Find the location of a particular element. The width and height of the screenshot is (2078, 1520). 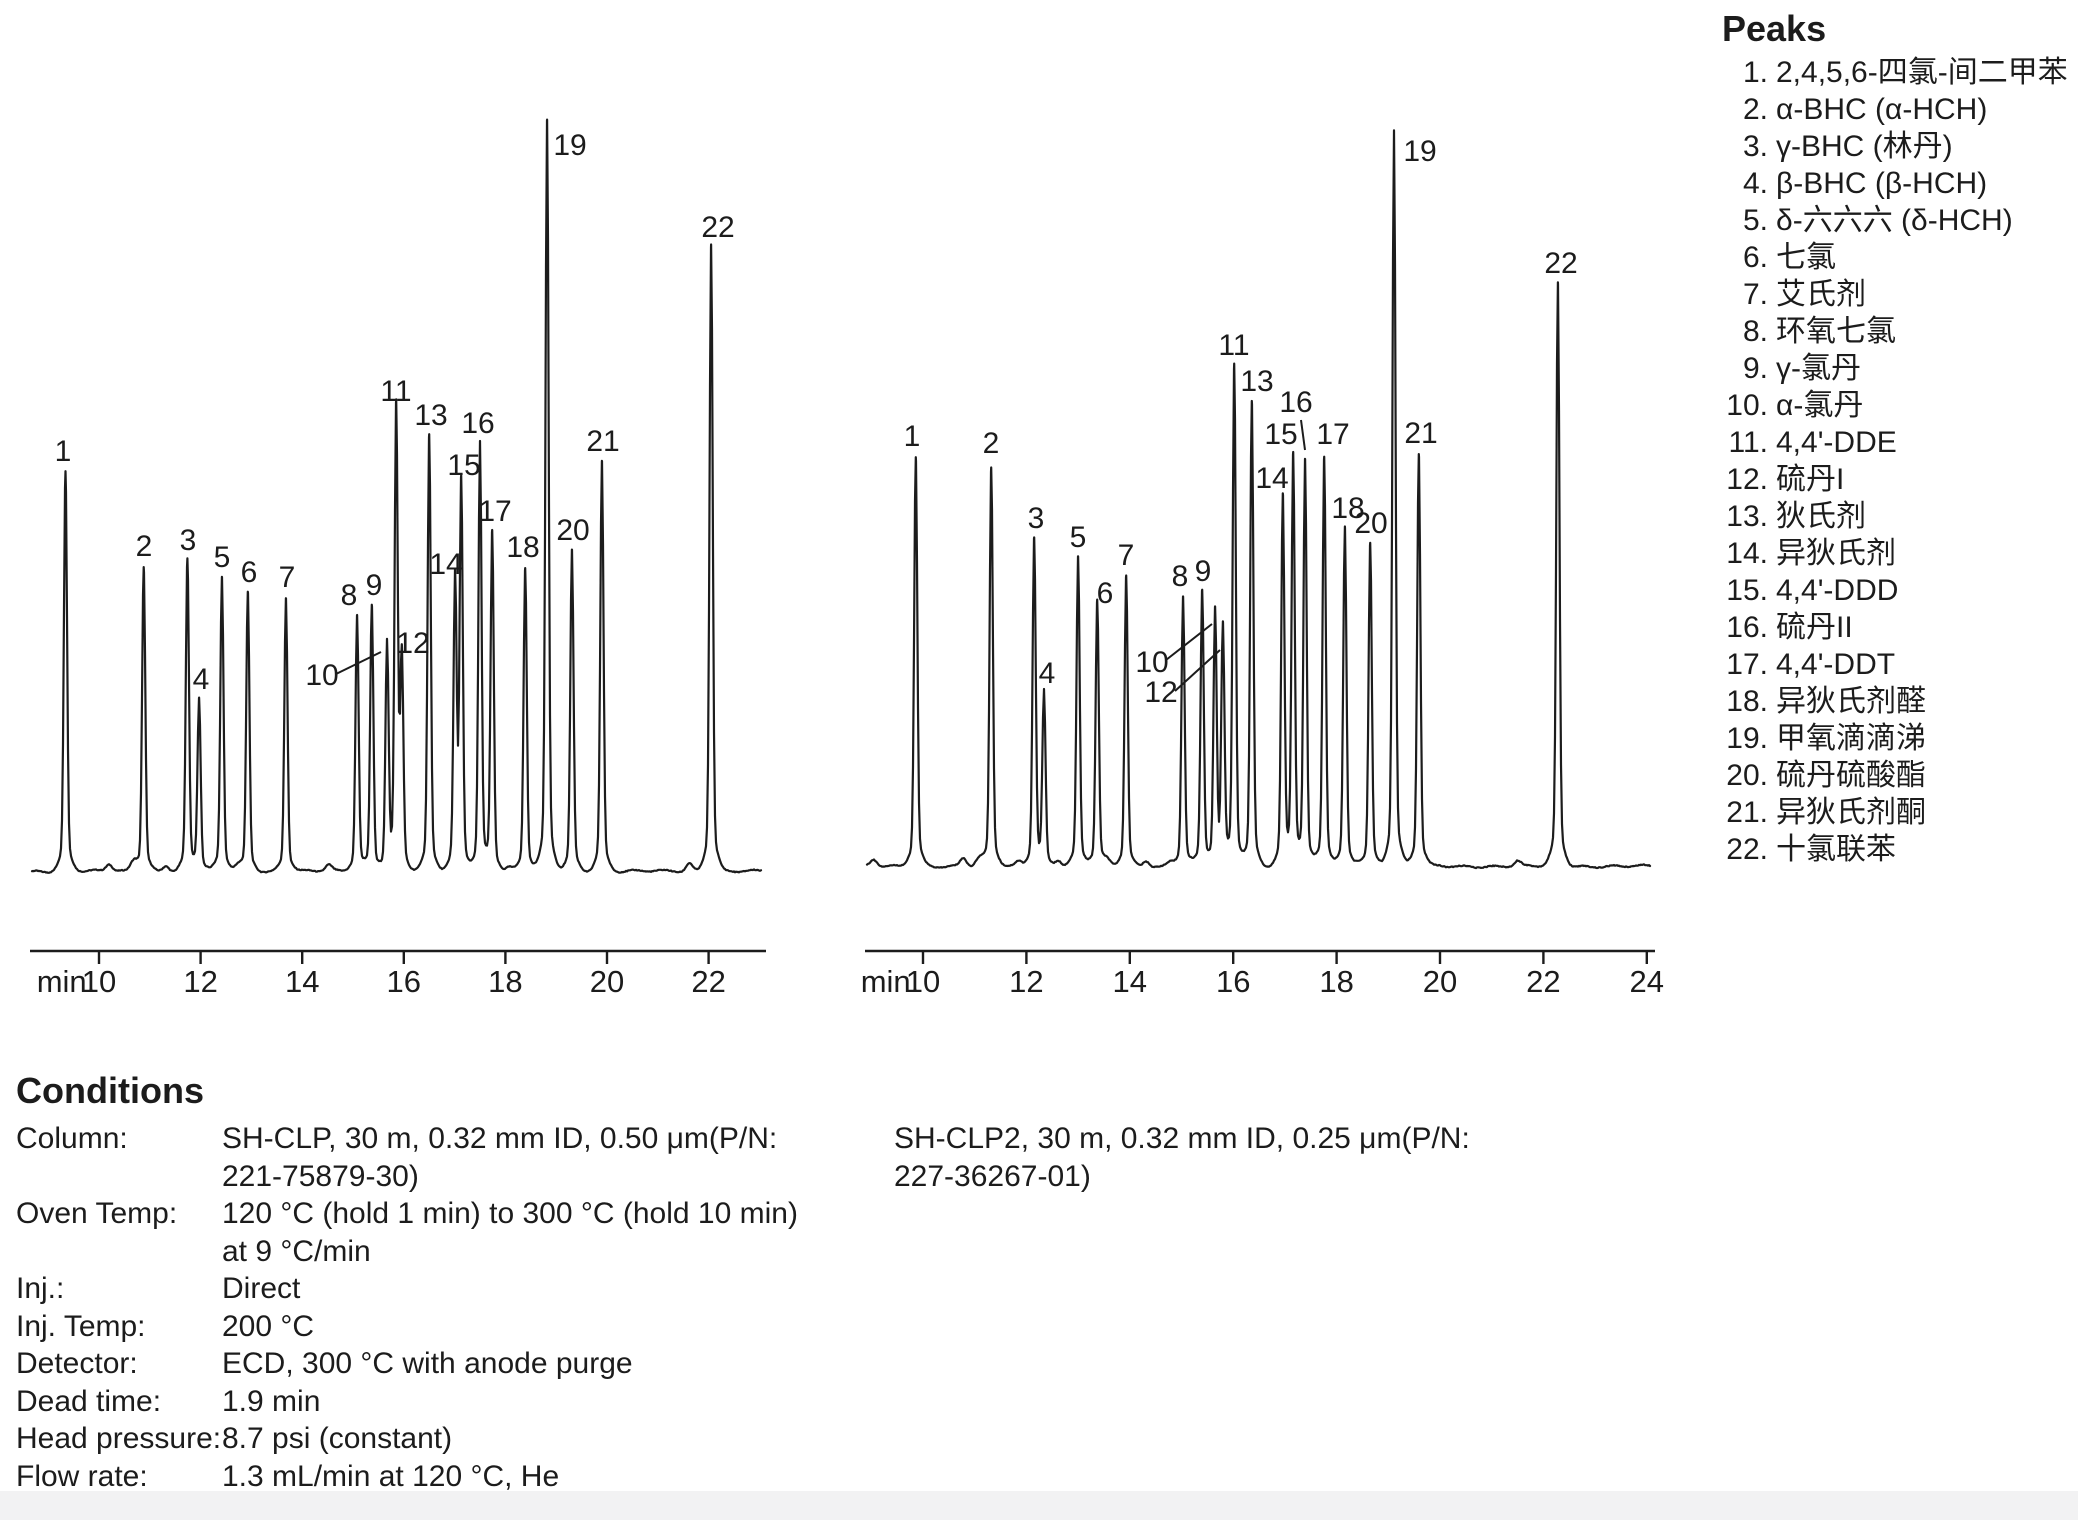

peak-compound-name: γ-氯丹 is located at coordinates (1818, 368).